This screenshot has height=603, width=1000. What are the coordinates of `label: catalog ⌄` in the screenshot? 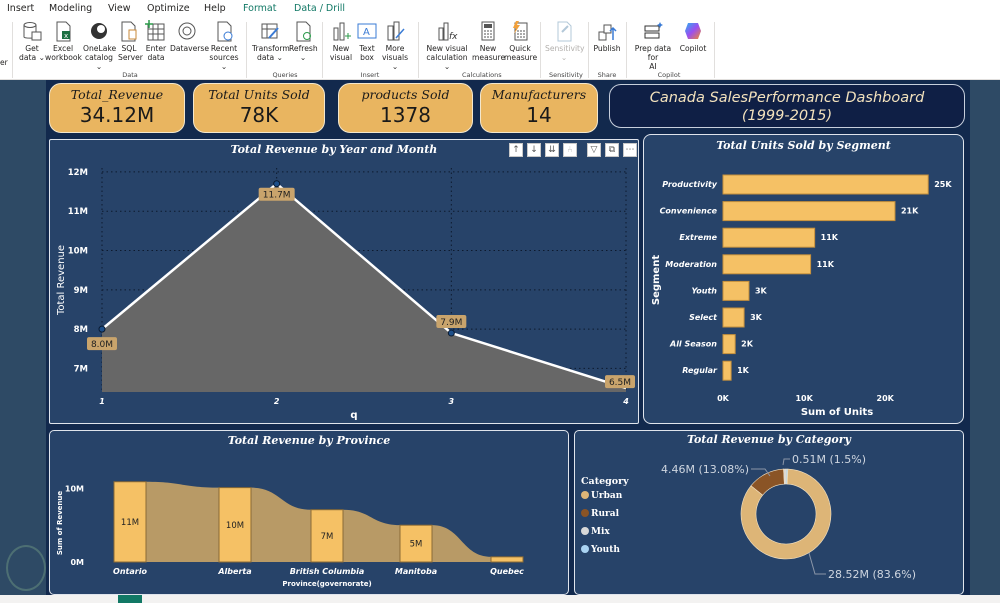 It's located at (99, 62).